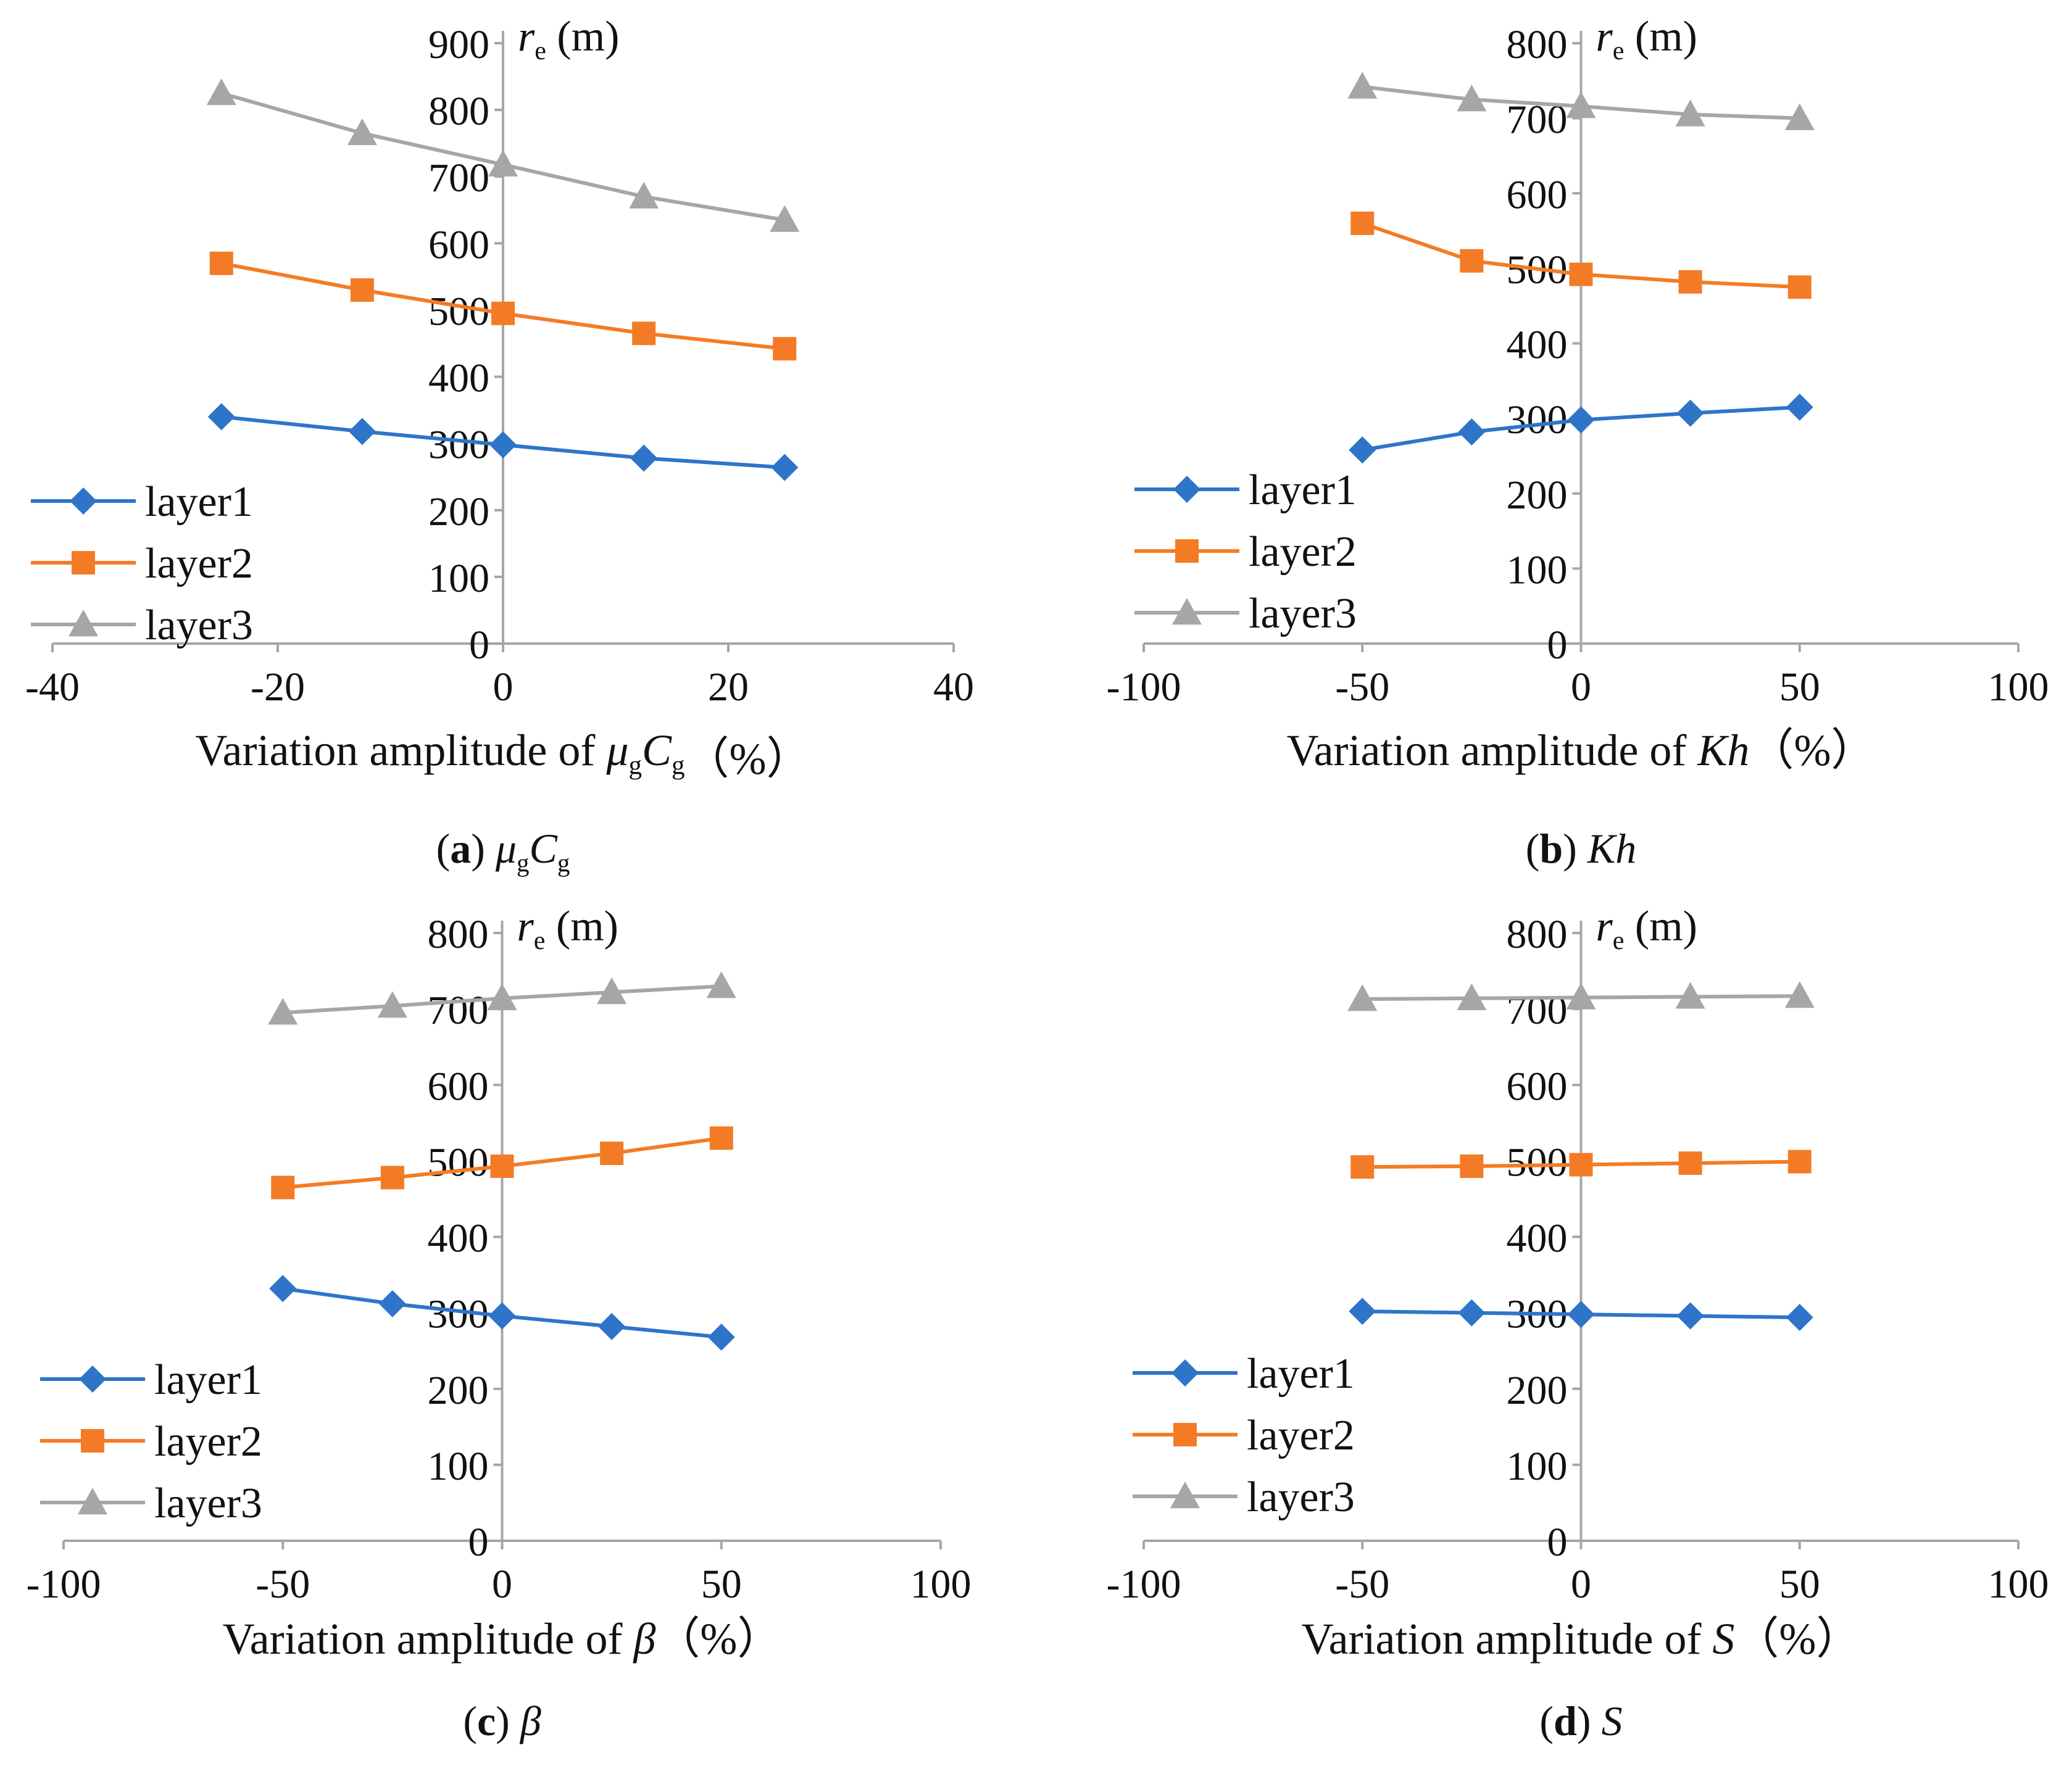 This screenshot has width=2072, height=1766. What do you see at coordinates (486, 1721) in the screenshot?
I see `panel-caption-letter: c` at bounding box center [486, 1721].